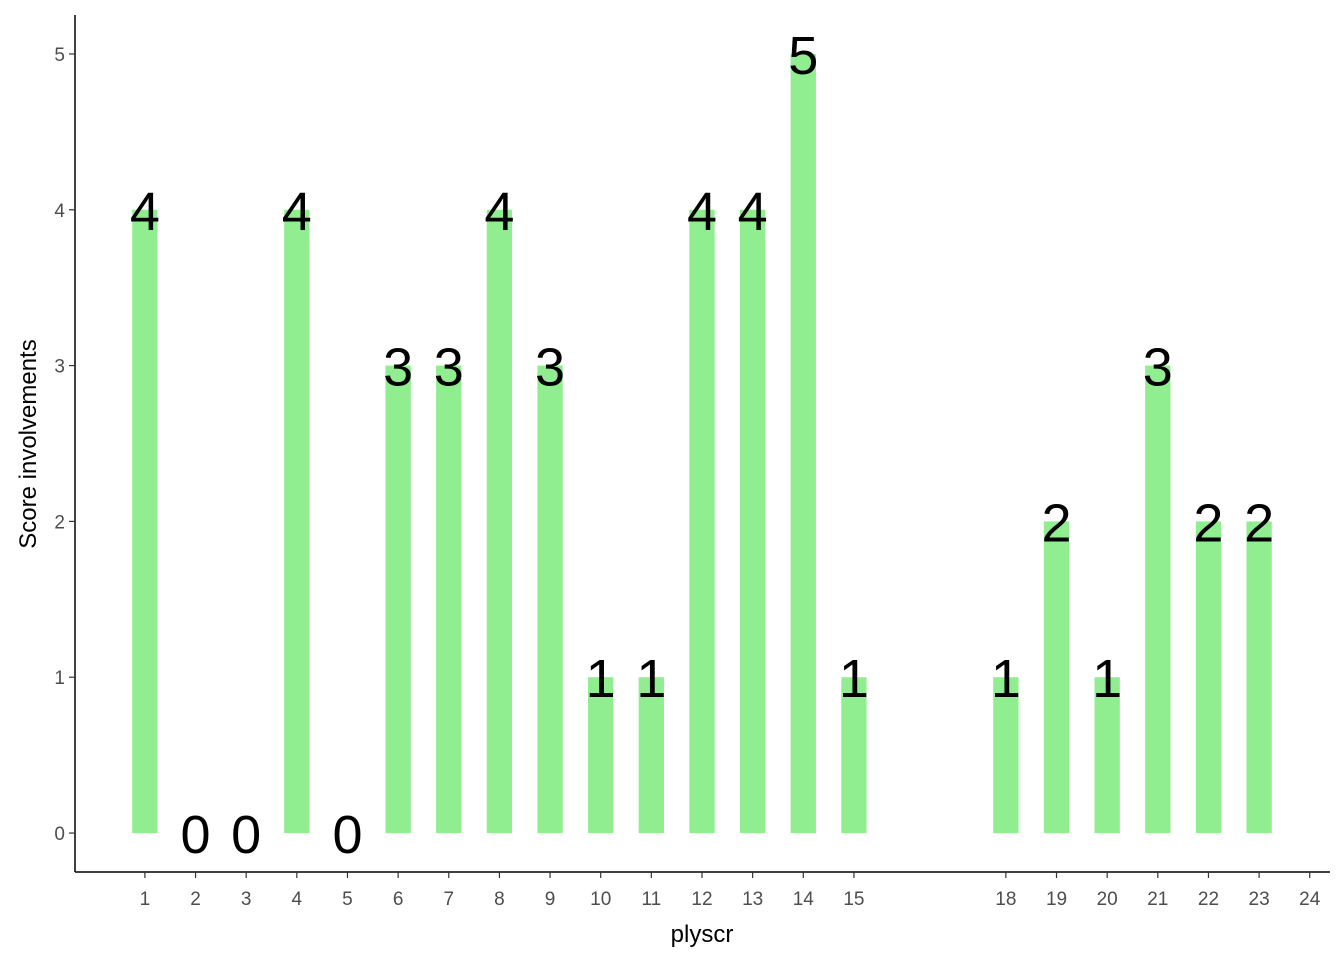 The width and height of the screenshot is (1344, 960). What do you see at coordinates (702, 934) in the screenshot?
I see `x-axis-title: plyscr` at bounding box center [702, 934].